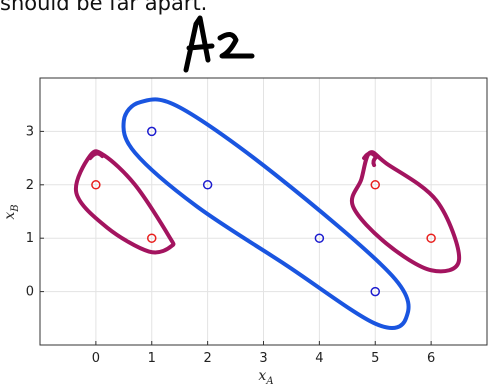  I want to click on x-tick-label: 2, so click(207, 358).